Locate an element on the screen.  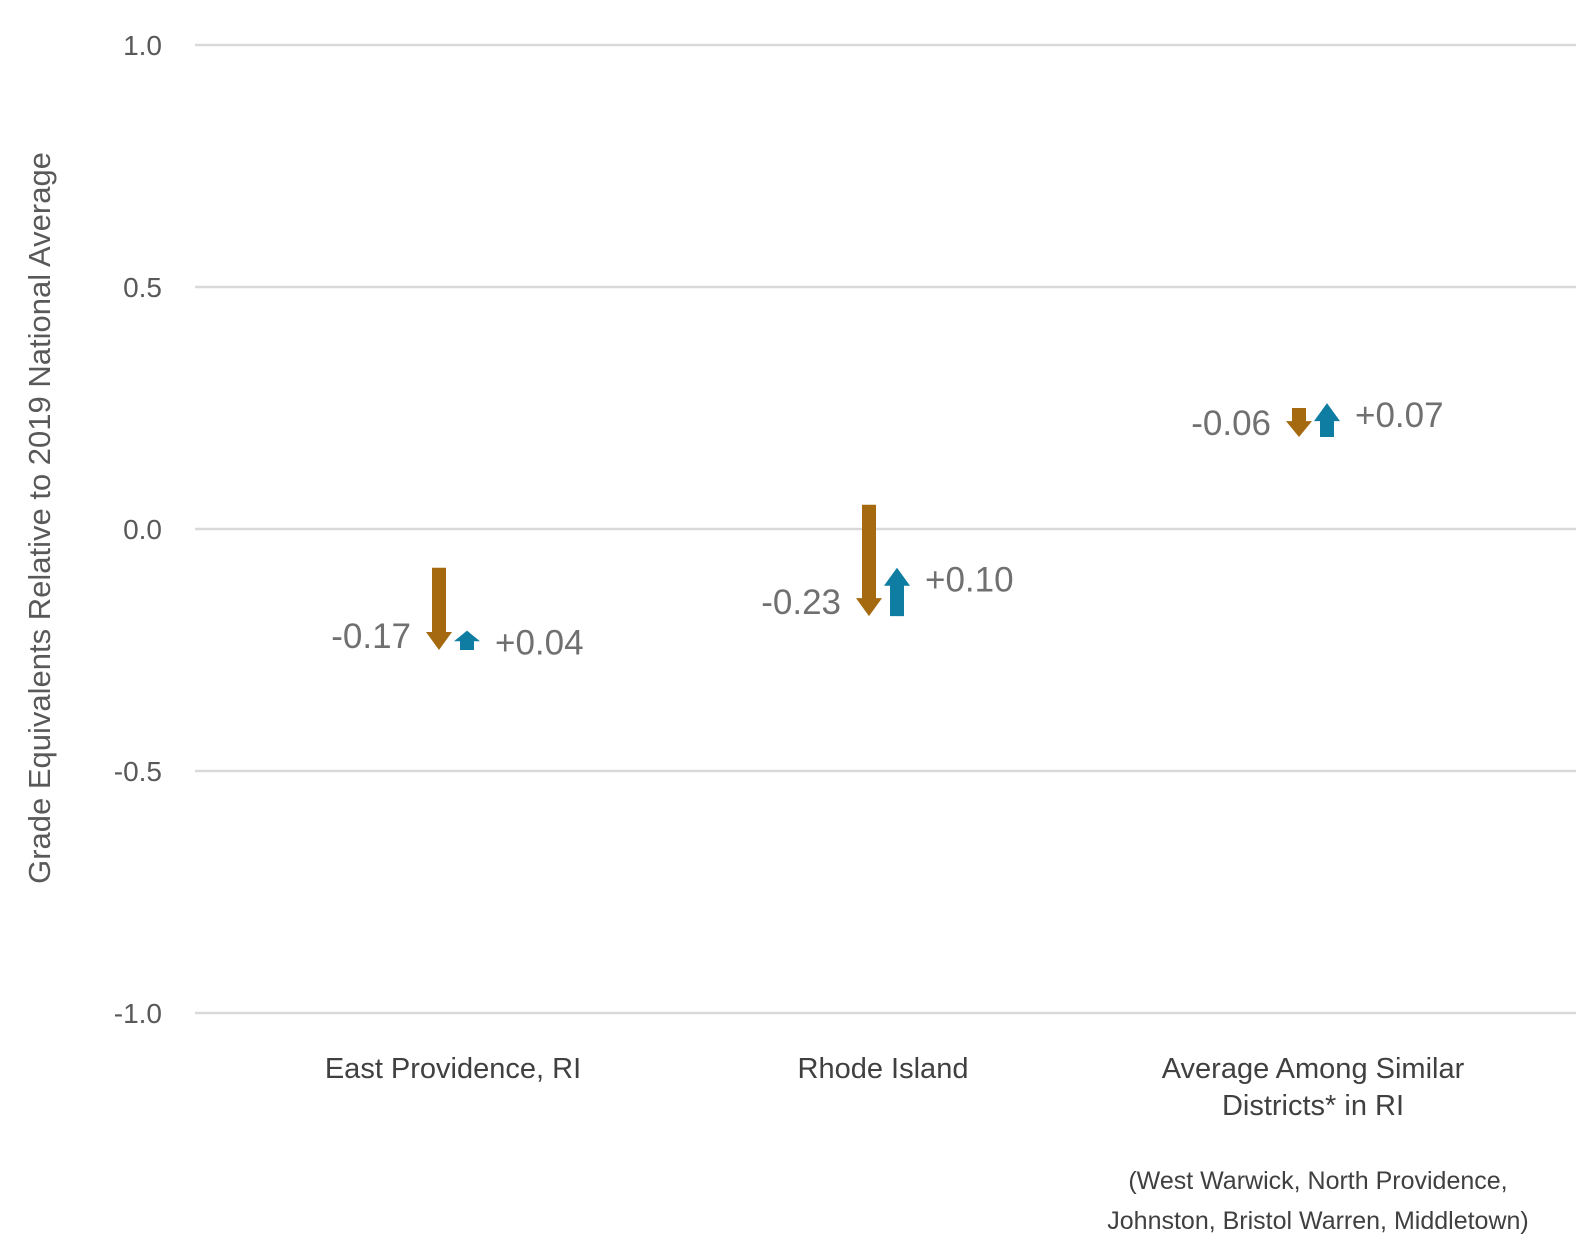
gain-value-label: +0.10 is located at coordinates (969, 580).